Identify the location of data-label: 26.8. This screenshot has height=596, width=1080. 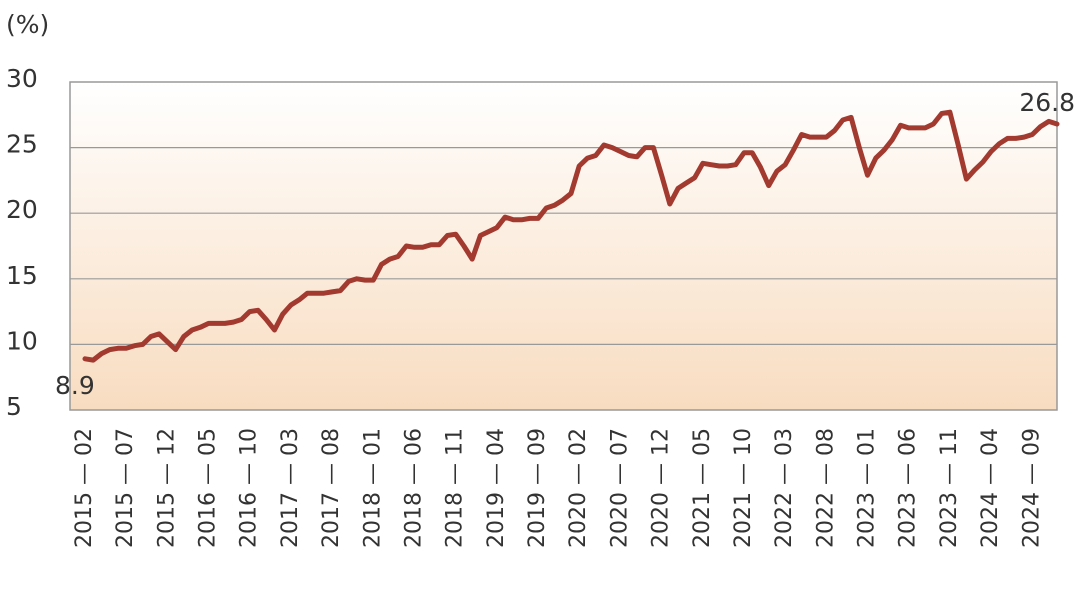
(1047, 102).